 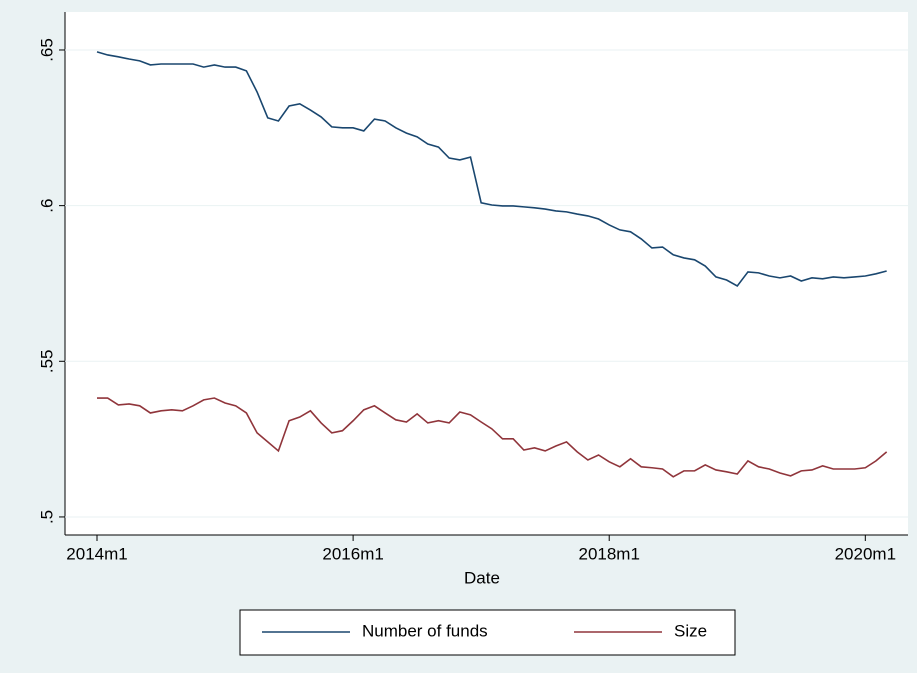 What do you see at coordinates (482, 577) in the screenshot?
I see `x-axis-title: Date` at bounding box center [482, 577].